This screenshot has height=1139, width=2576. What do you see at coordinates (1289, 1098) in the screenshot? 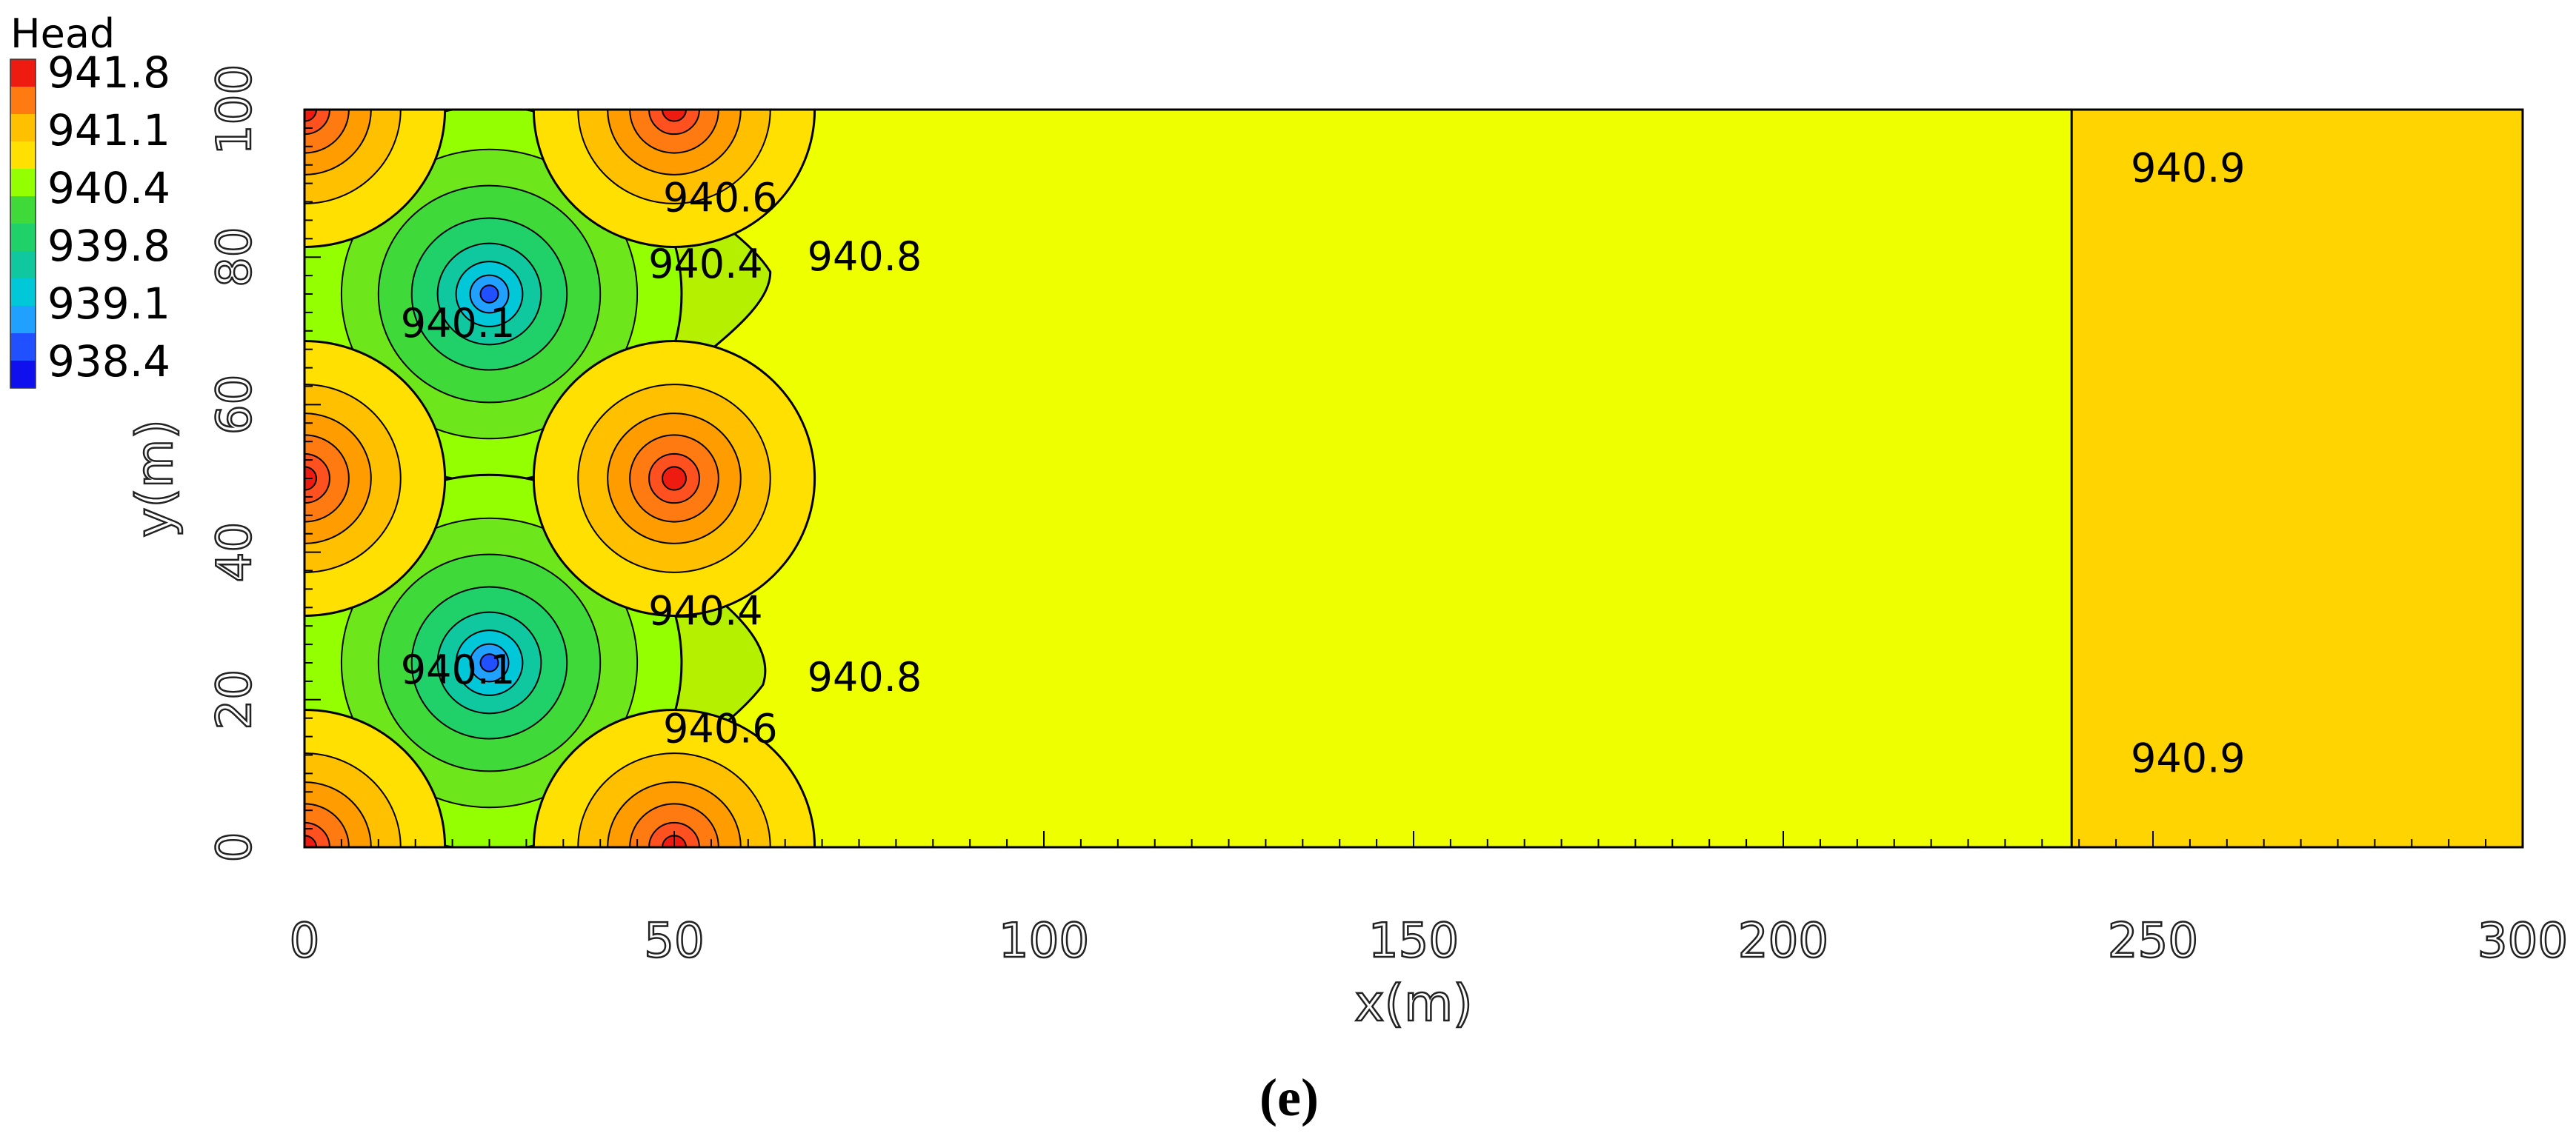
I see `figure-caption: (e)` at bounding box center [1289, 1098].